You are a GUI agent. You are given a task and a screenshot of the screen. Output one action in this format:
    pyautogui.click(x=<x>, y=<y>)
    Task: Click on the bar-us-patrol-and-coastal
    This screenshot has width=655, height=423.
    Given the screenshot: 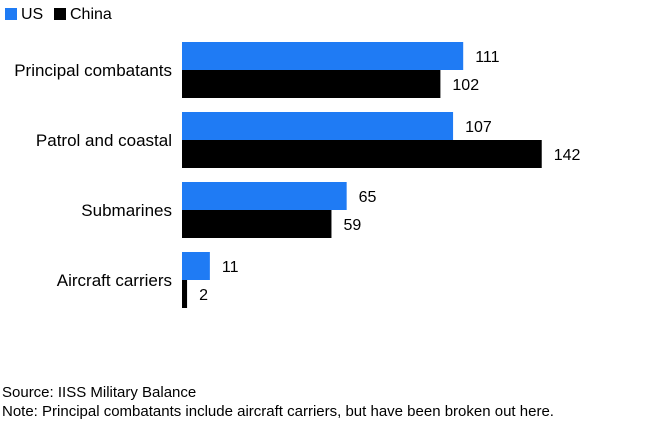 What is the action you would take?
    pyautogui.click(x=318, y=126)
    